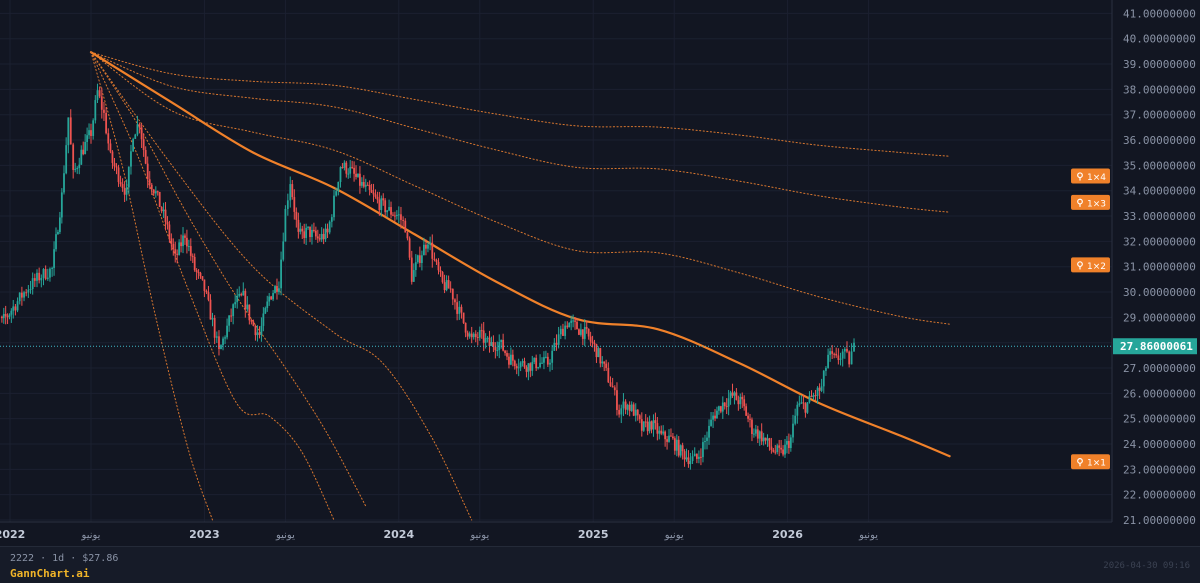 This screenshot has width=1200, height=583. I want to click on price-axis-panel, so click(1156, 261).